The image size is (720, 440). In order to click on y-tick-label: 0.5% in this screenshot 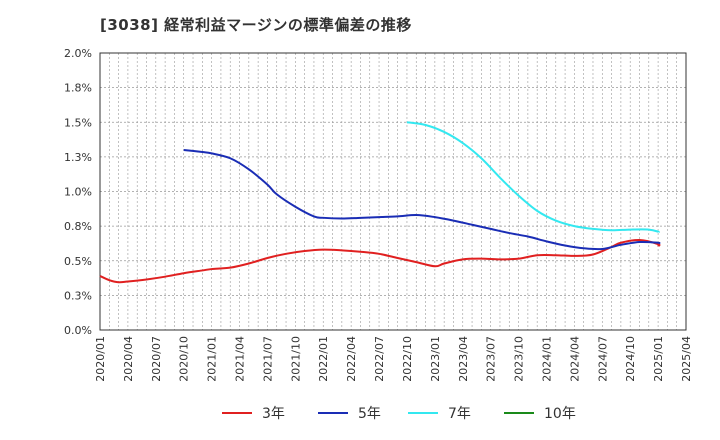, I will do `click(78, 261)`.